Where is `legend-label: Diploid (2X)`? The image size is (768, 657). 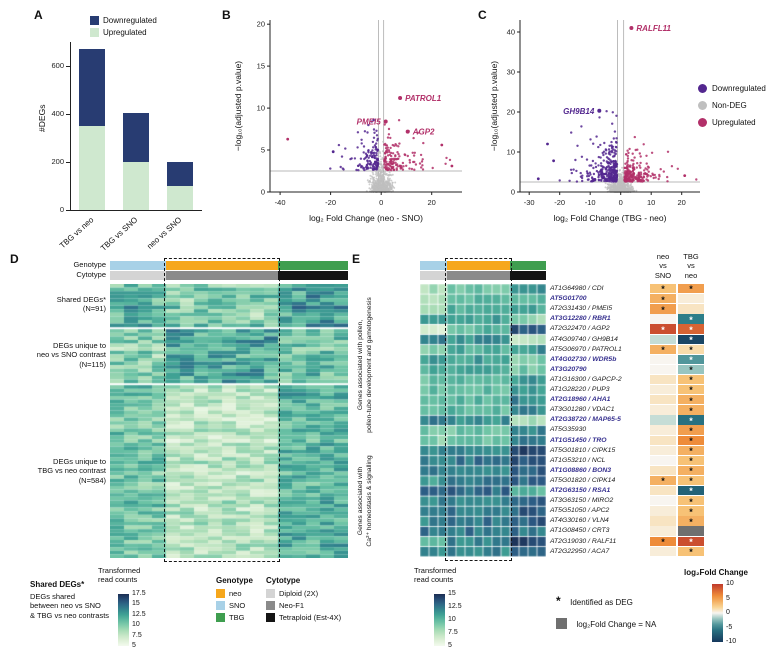 legend-label: Diploid (2X) is located at coordinates (299, 593).